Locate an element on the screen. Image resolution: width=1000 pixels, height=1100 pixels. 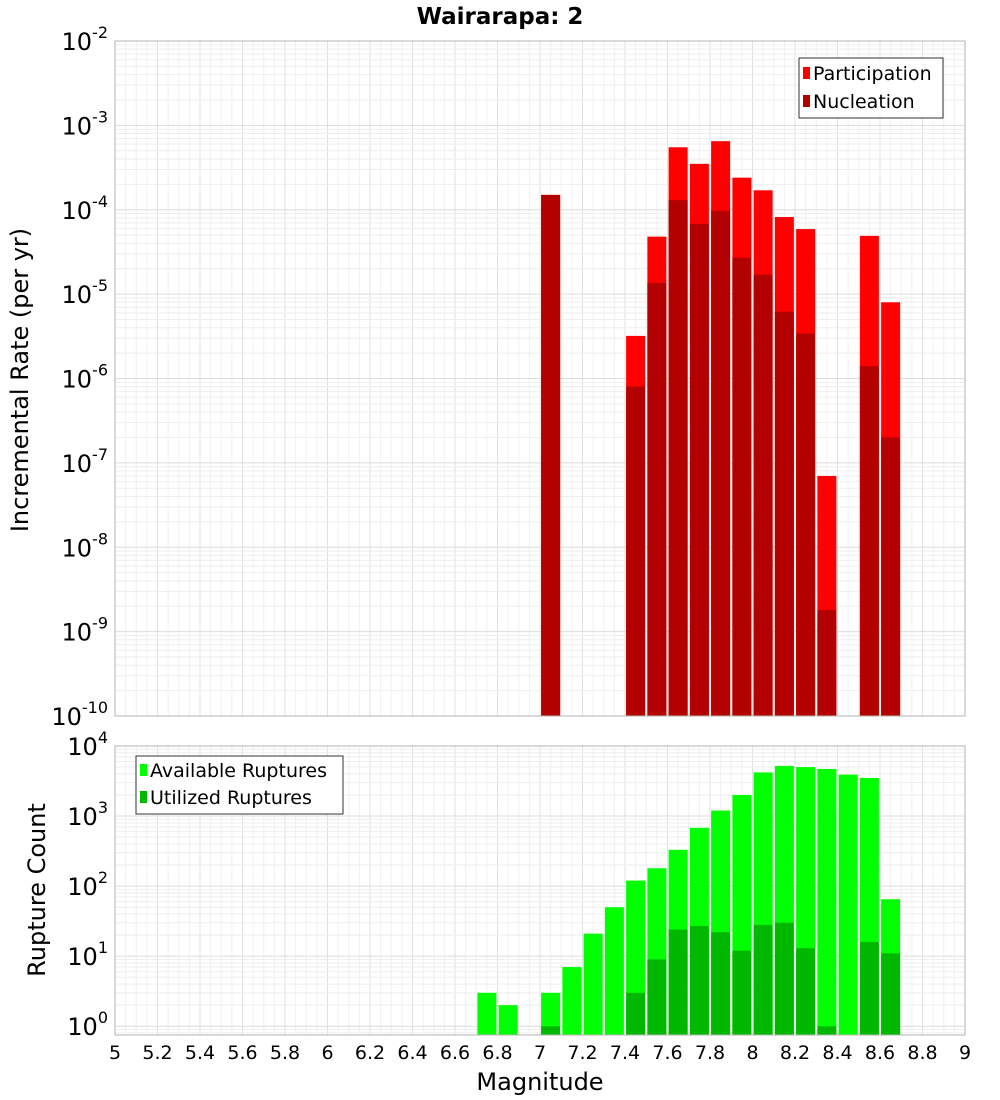
rate-y-tick-labels: 10⁻² 10⁻³ 10⁻⁴ 10⁻⁵ 10⁻⁶ 10⁻⁷ 10⁻⁸ 10⁻⁹ 10⁻¹⁰ is located at coordinates (79, 377).